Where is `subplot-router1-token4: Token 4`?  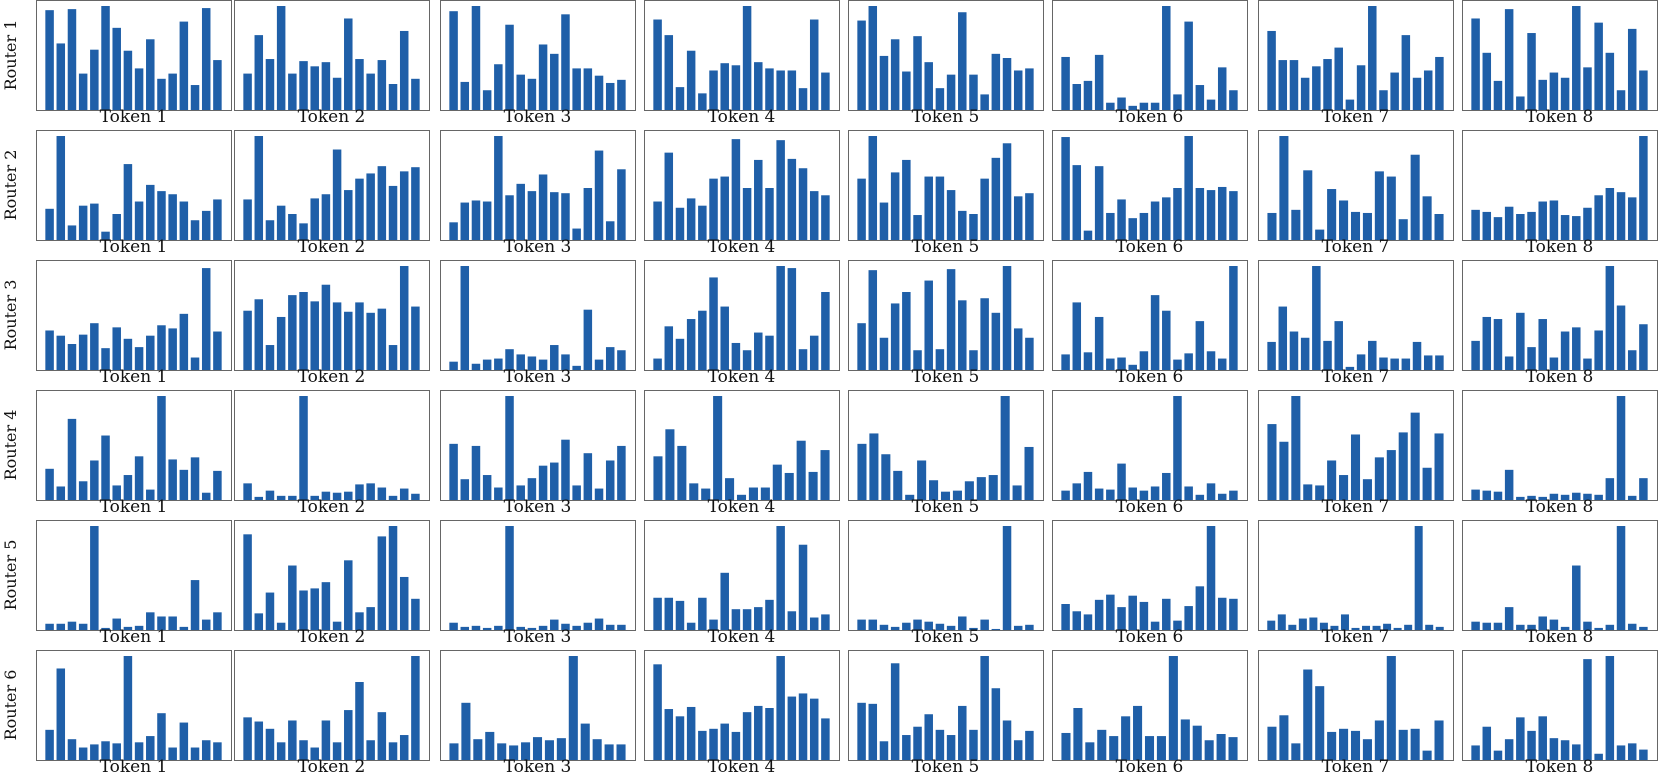 subplot-router1-token4: Token 4 is located at coordinates (742, 63).